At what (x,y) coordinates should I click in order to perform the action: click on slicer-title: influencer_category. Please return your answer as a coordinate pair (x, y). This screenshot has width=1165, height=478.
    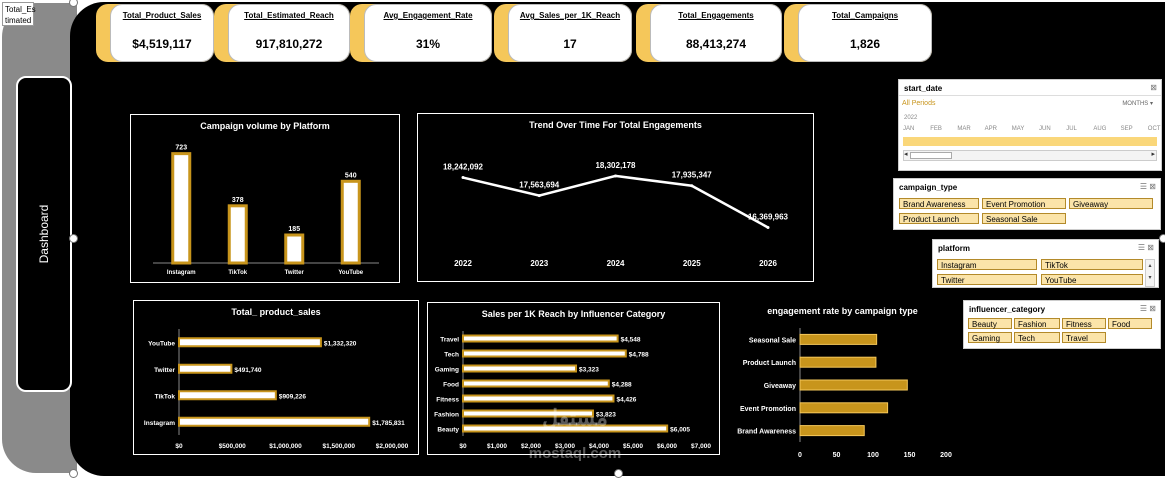
    Looking at the image, I should click on (1007, 309).